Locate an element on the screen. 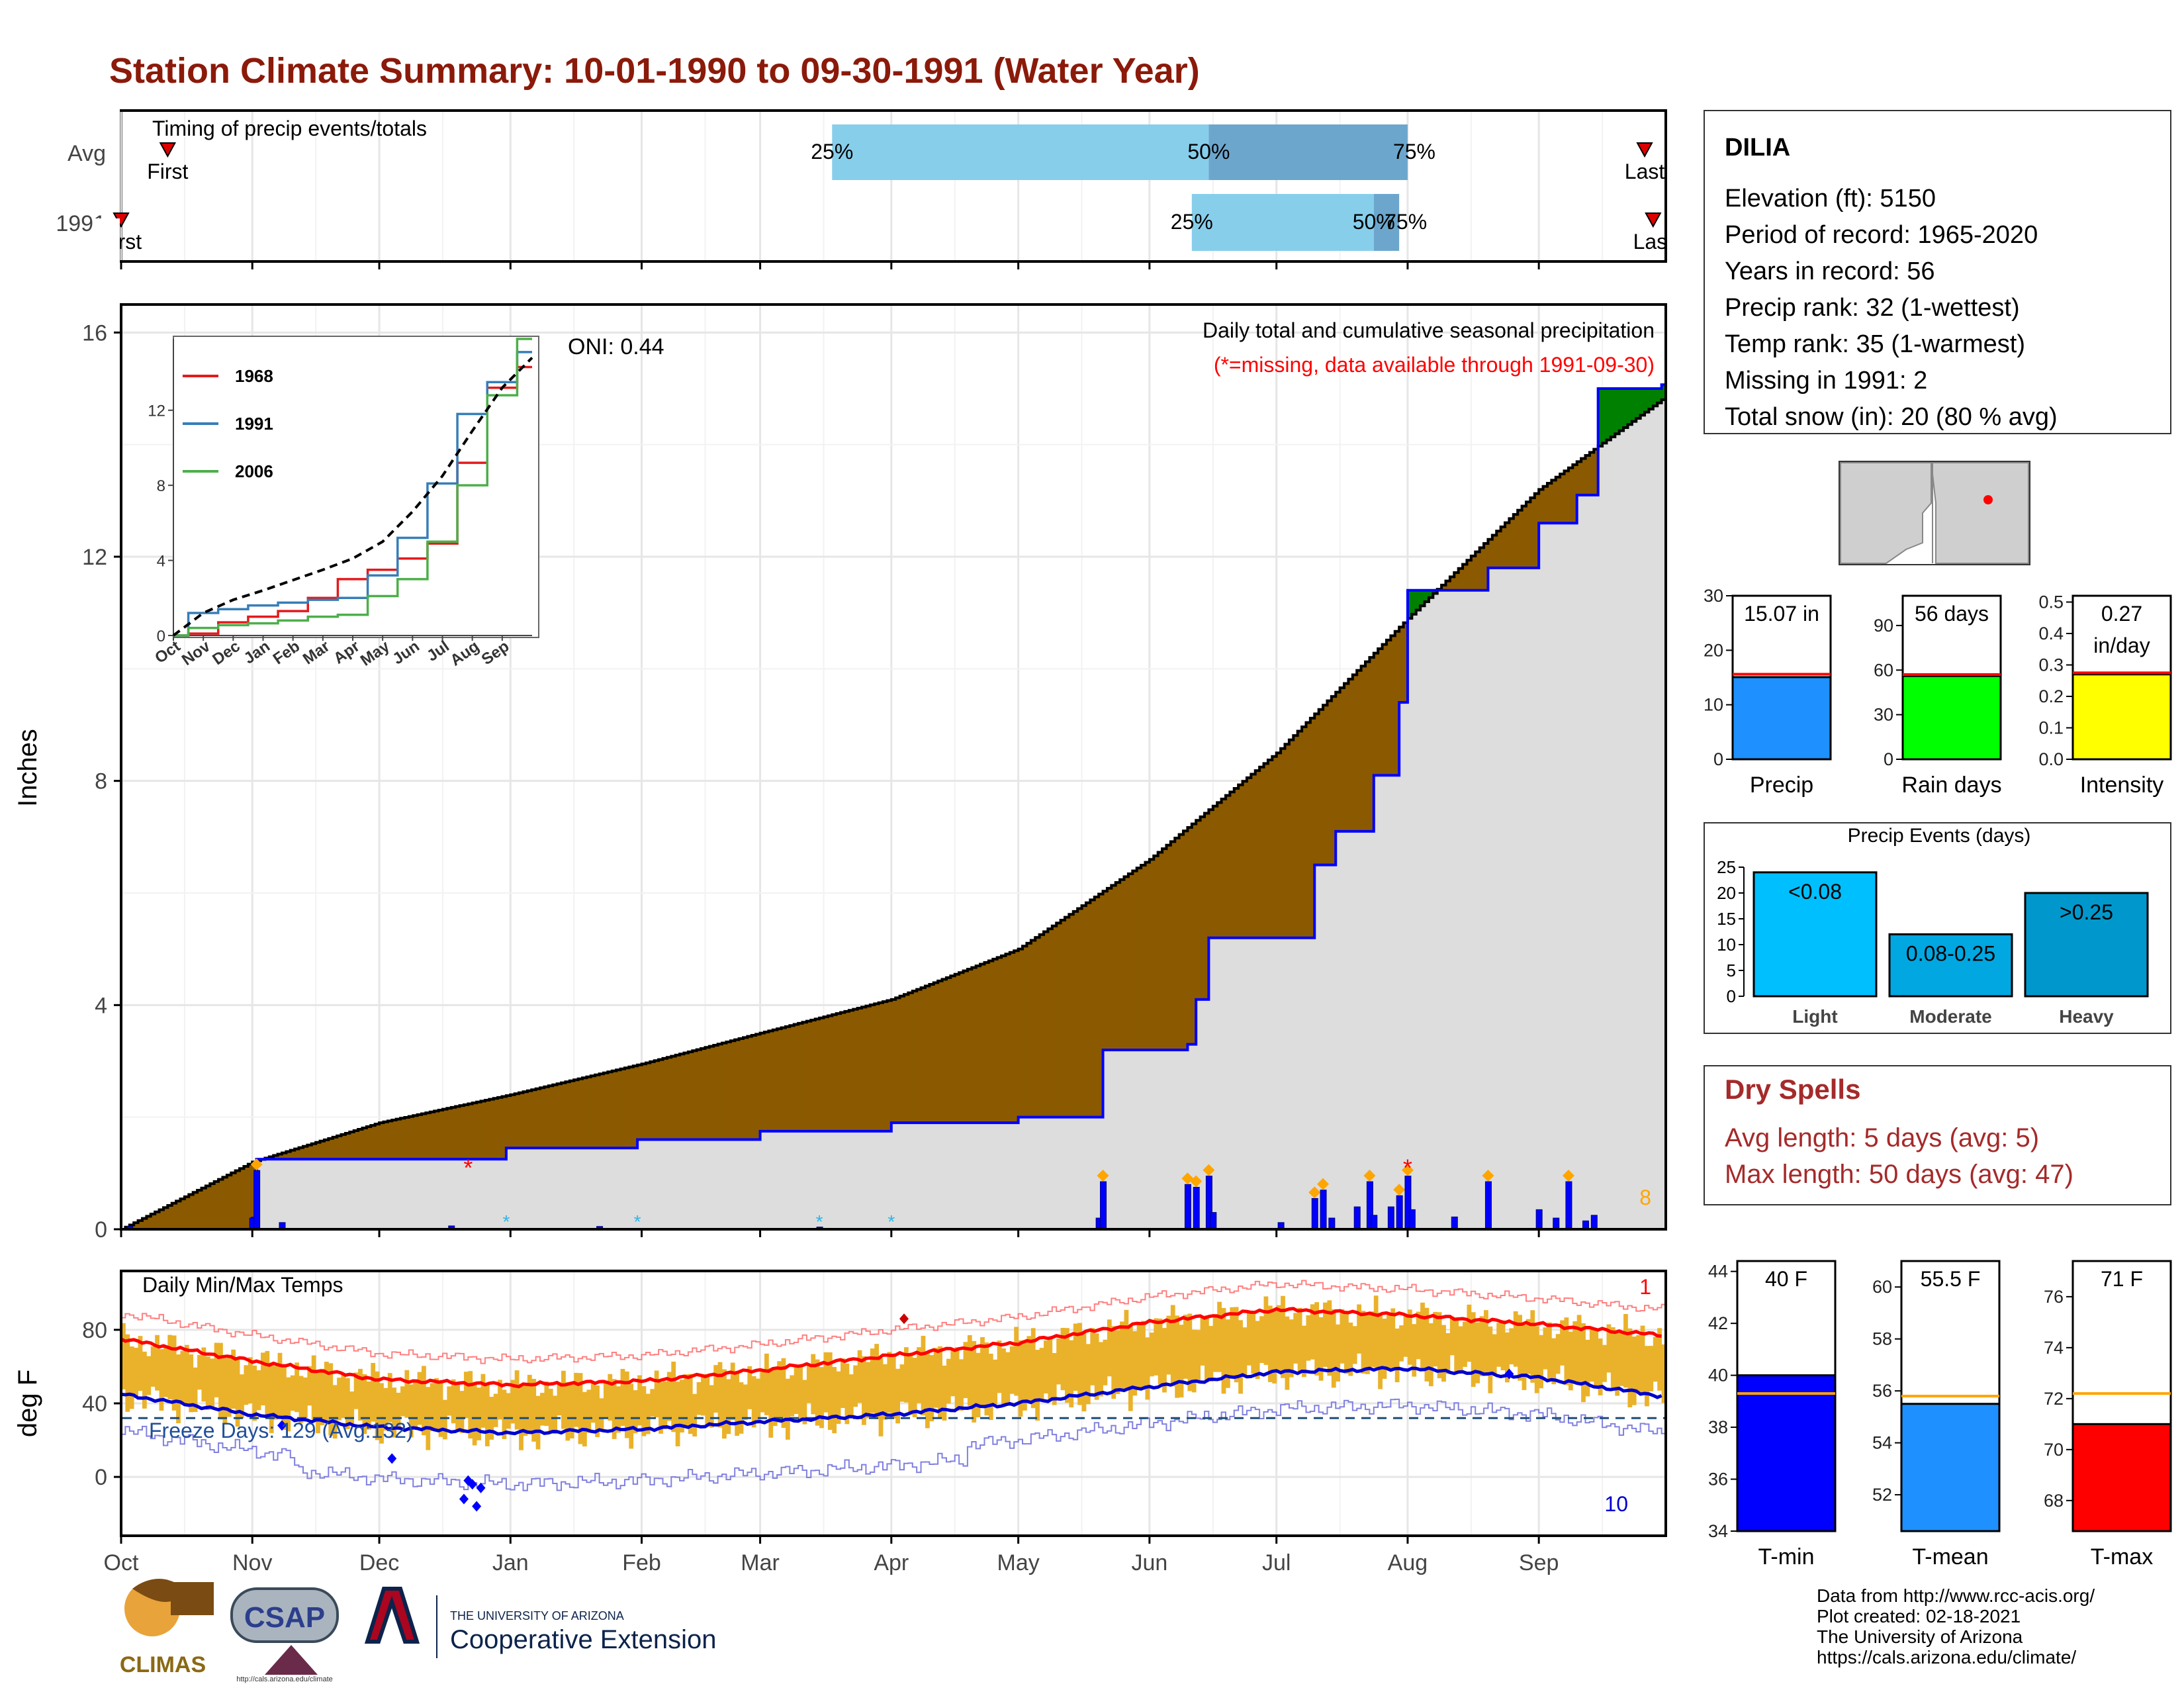 This screenshot has height=1688, width=2184. heavy-event-marker-icon is located at coordinates (1314, 1192).